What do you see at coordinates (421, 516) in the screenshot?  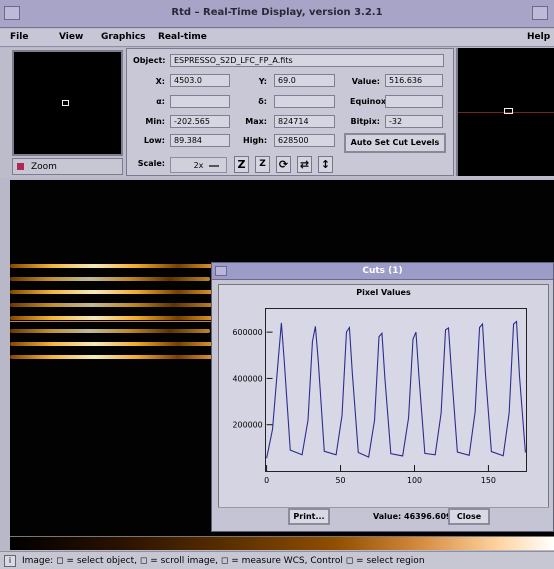 I see `cursor-value-label: Value: 46396.609375` at bounding box center [421, 516].